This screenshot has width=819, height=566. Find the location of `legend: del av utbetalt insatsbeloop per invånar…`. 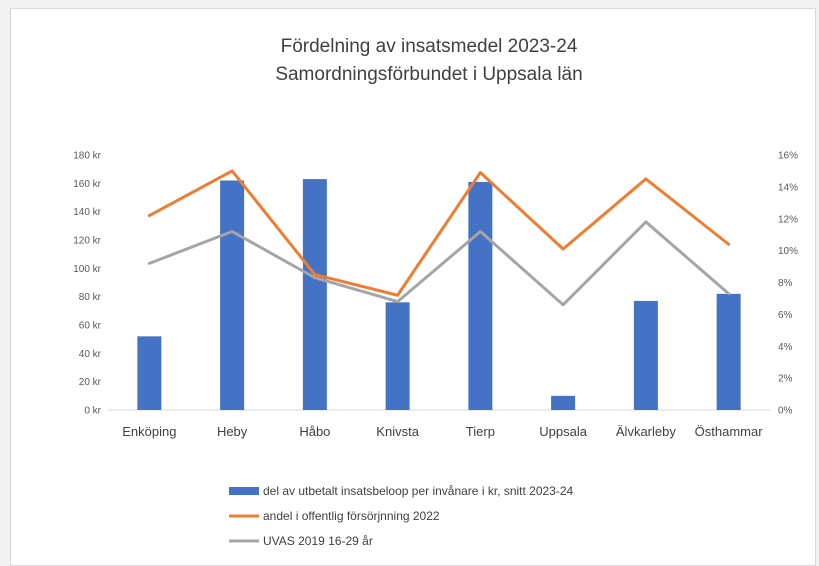

legend: del av utbetalt insatsbeloop per invånar… is located at coordinates (401, 516).